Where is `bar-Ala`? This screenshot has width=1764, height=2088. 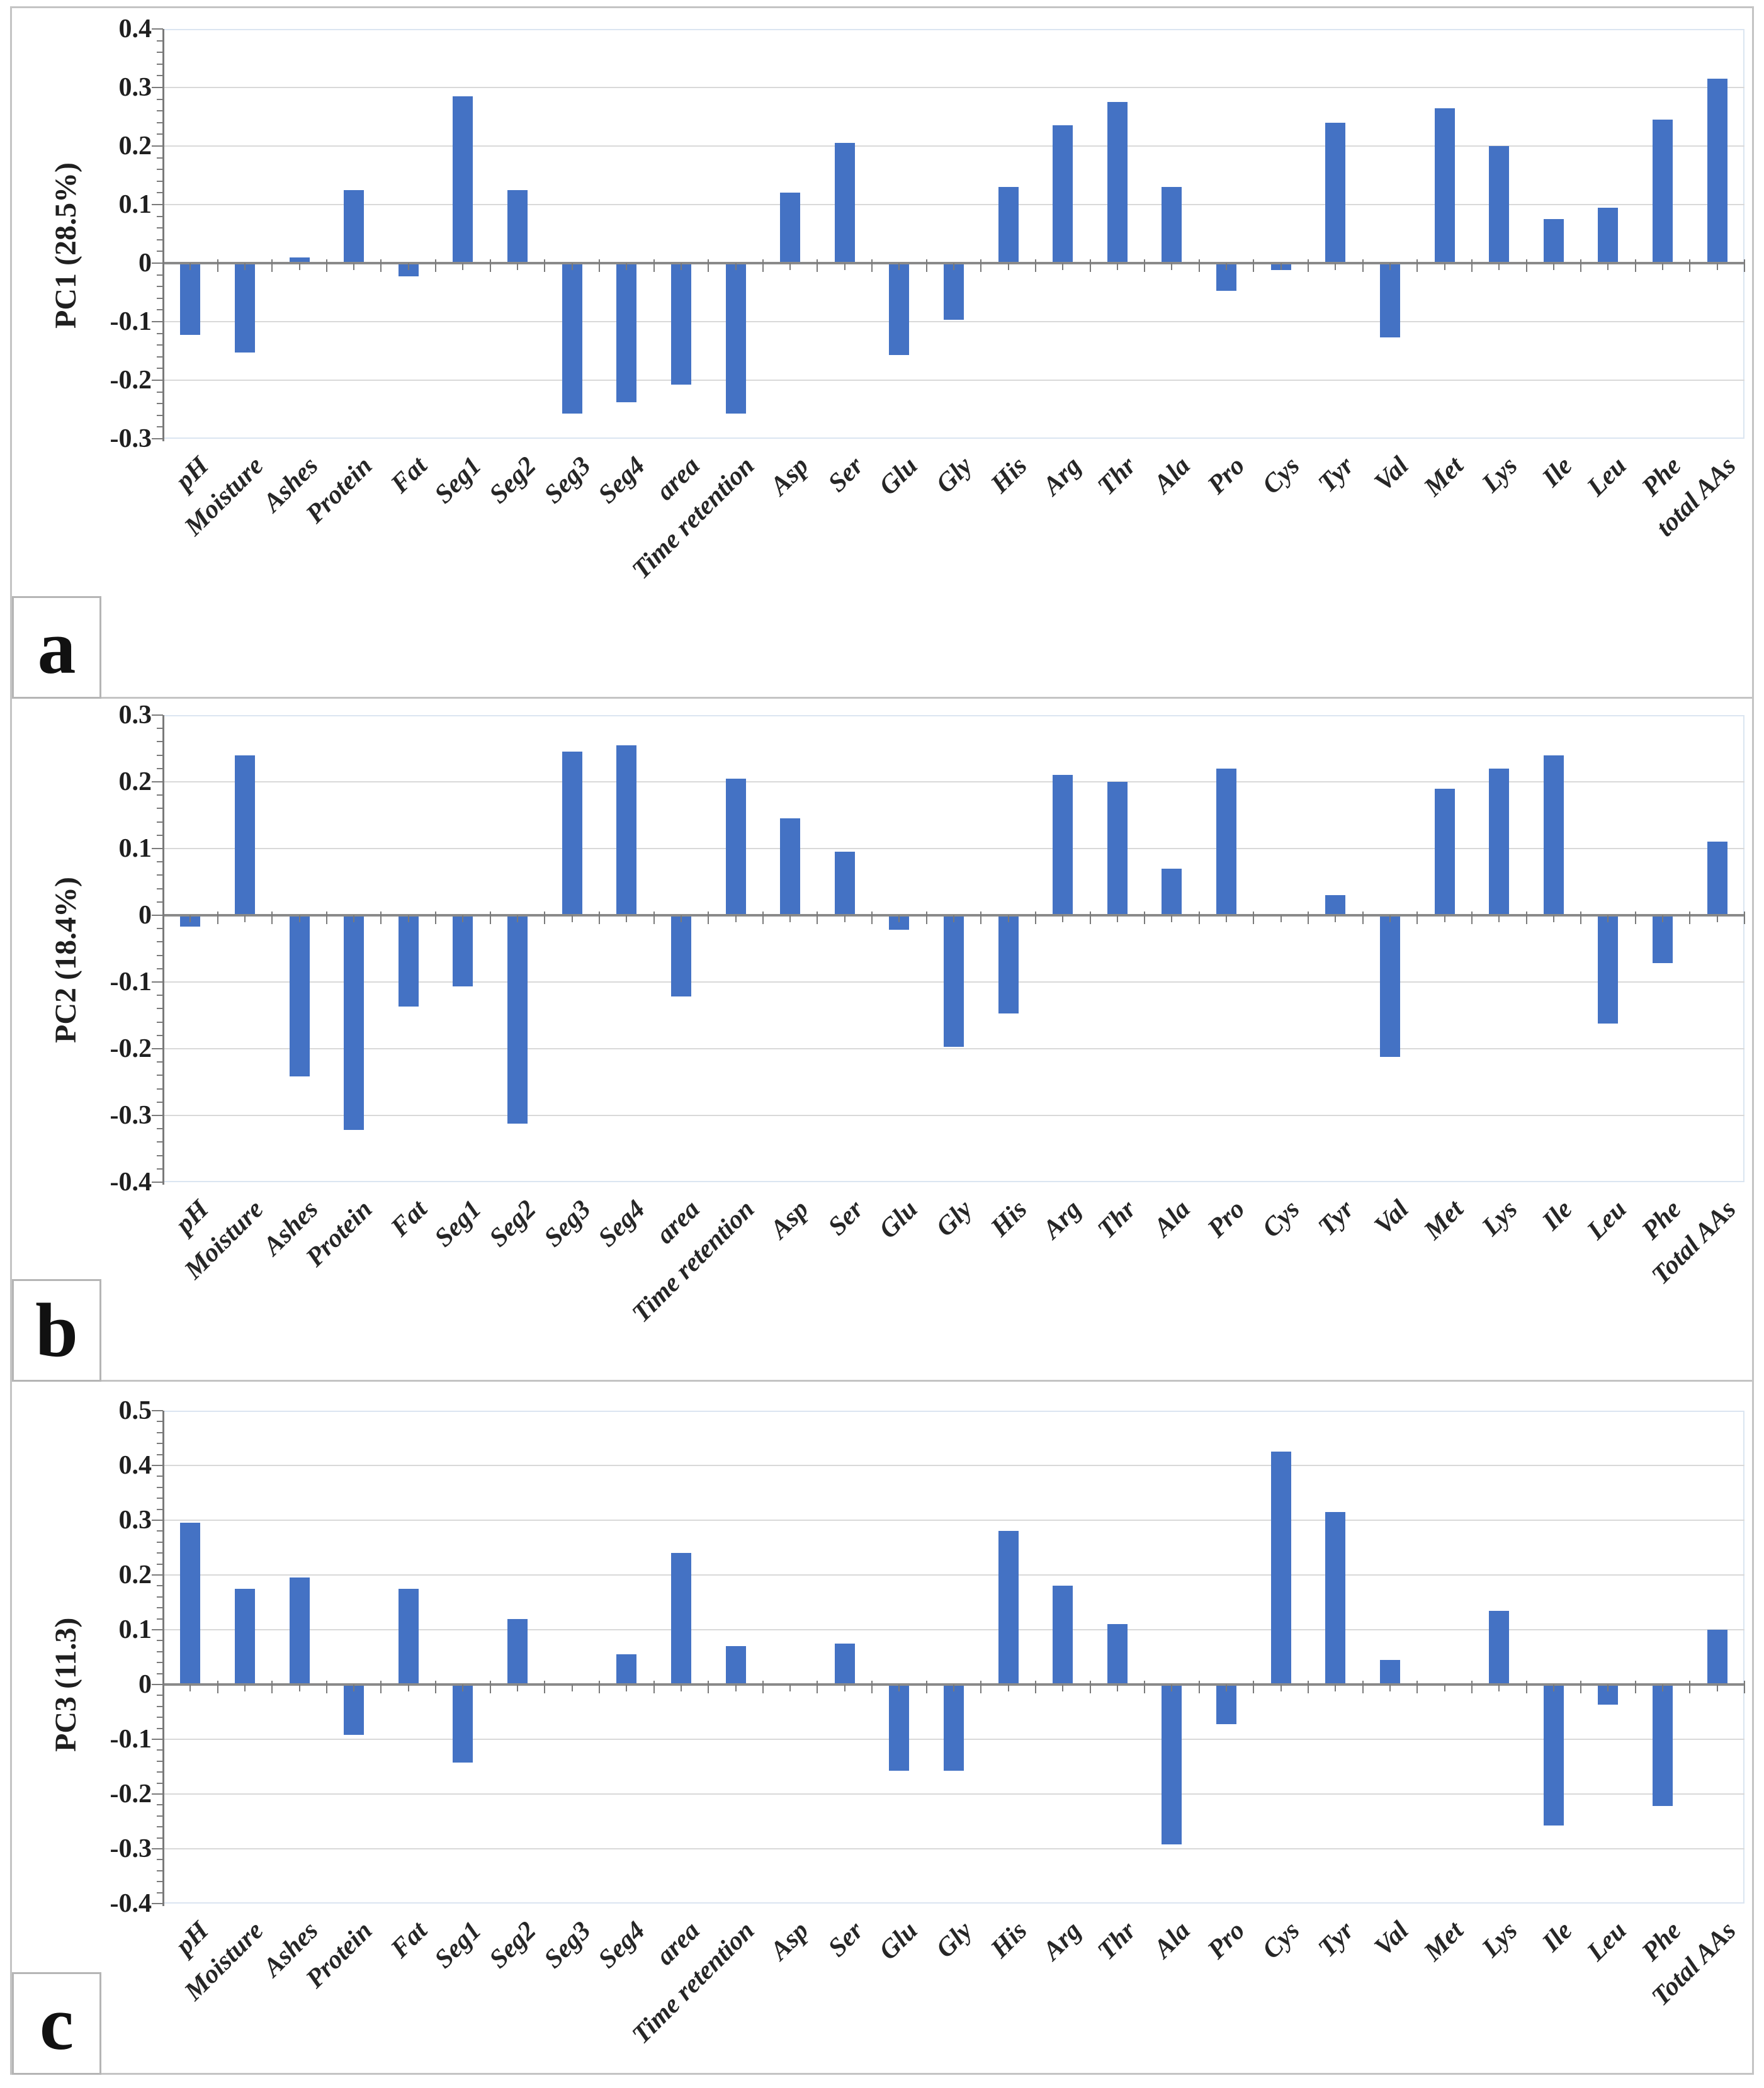 bar-Ala is located at coordinates (1172, 1765).